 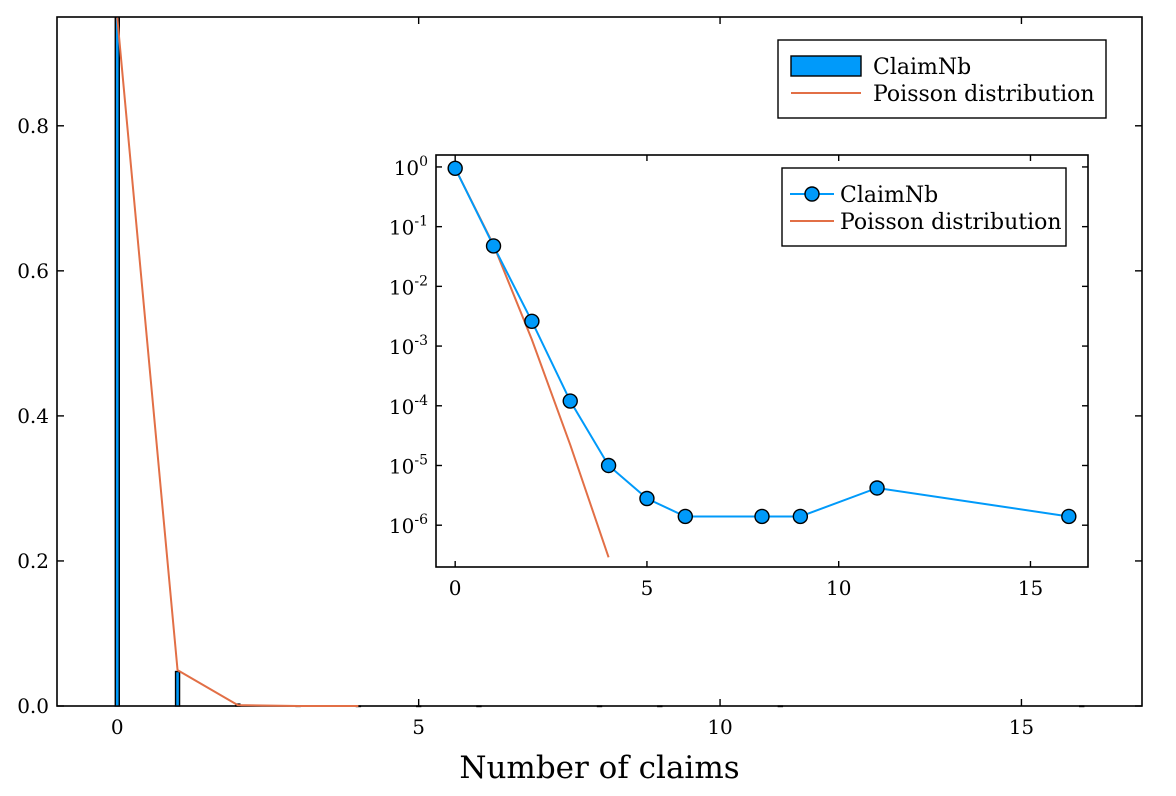 What do you see at coordinates (647, 588) in the screenshot?
I see `inset-x-tick-label: 5` at bounding box center [647, 588].